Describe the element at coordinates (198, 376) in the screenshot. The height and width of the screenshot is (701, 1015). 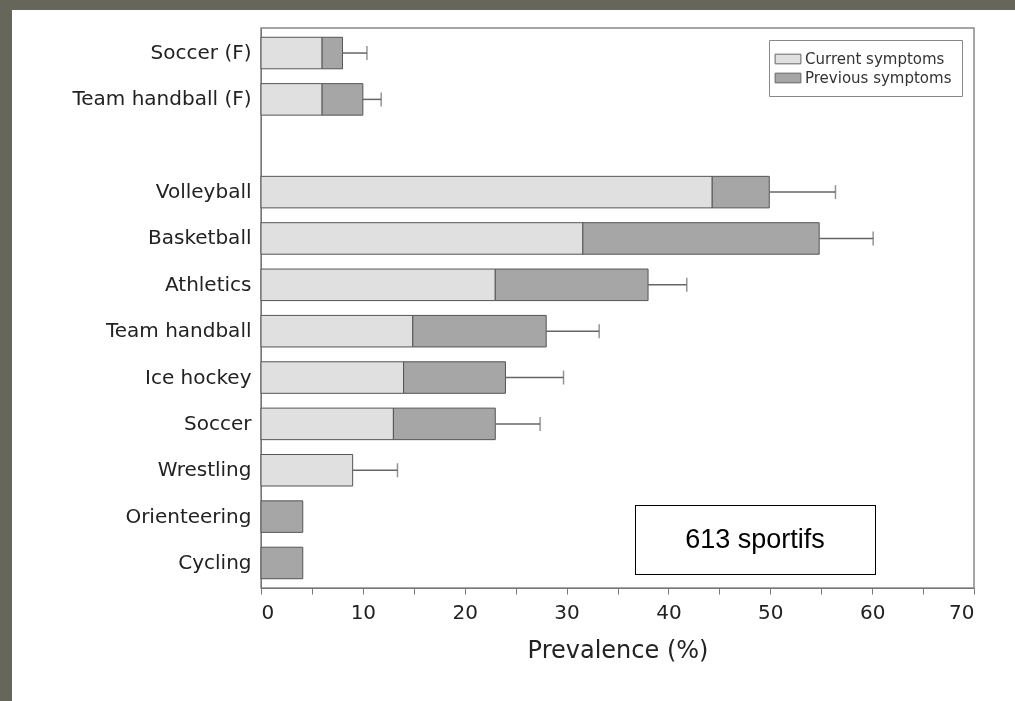
I see `y-tick-label: Ice hockey` at that location.